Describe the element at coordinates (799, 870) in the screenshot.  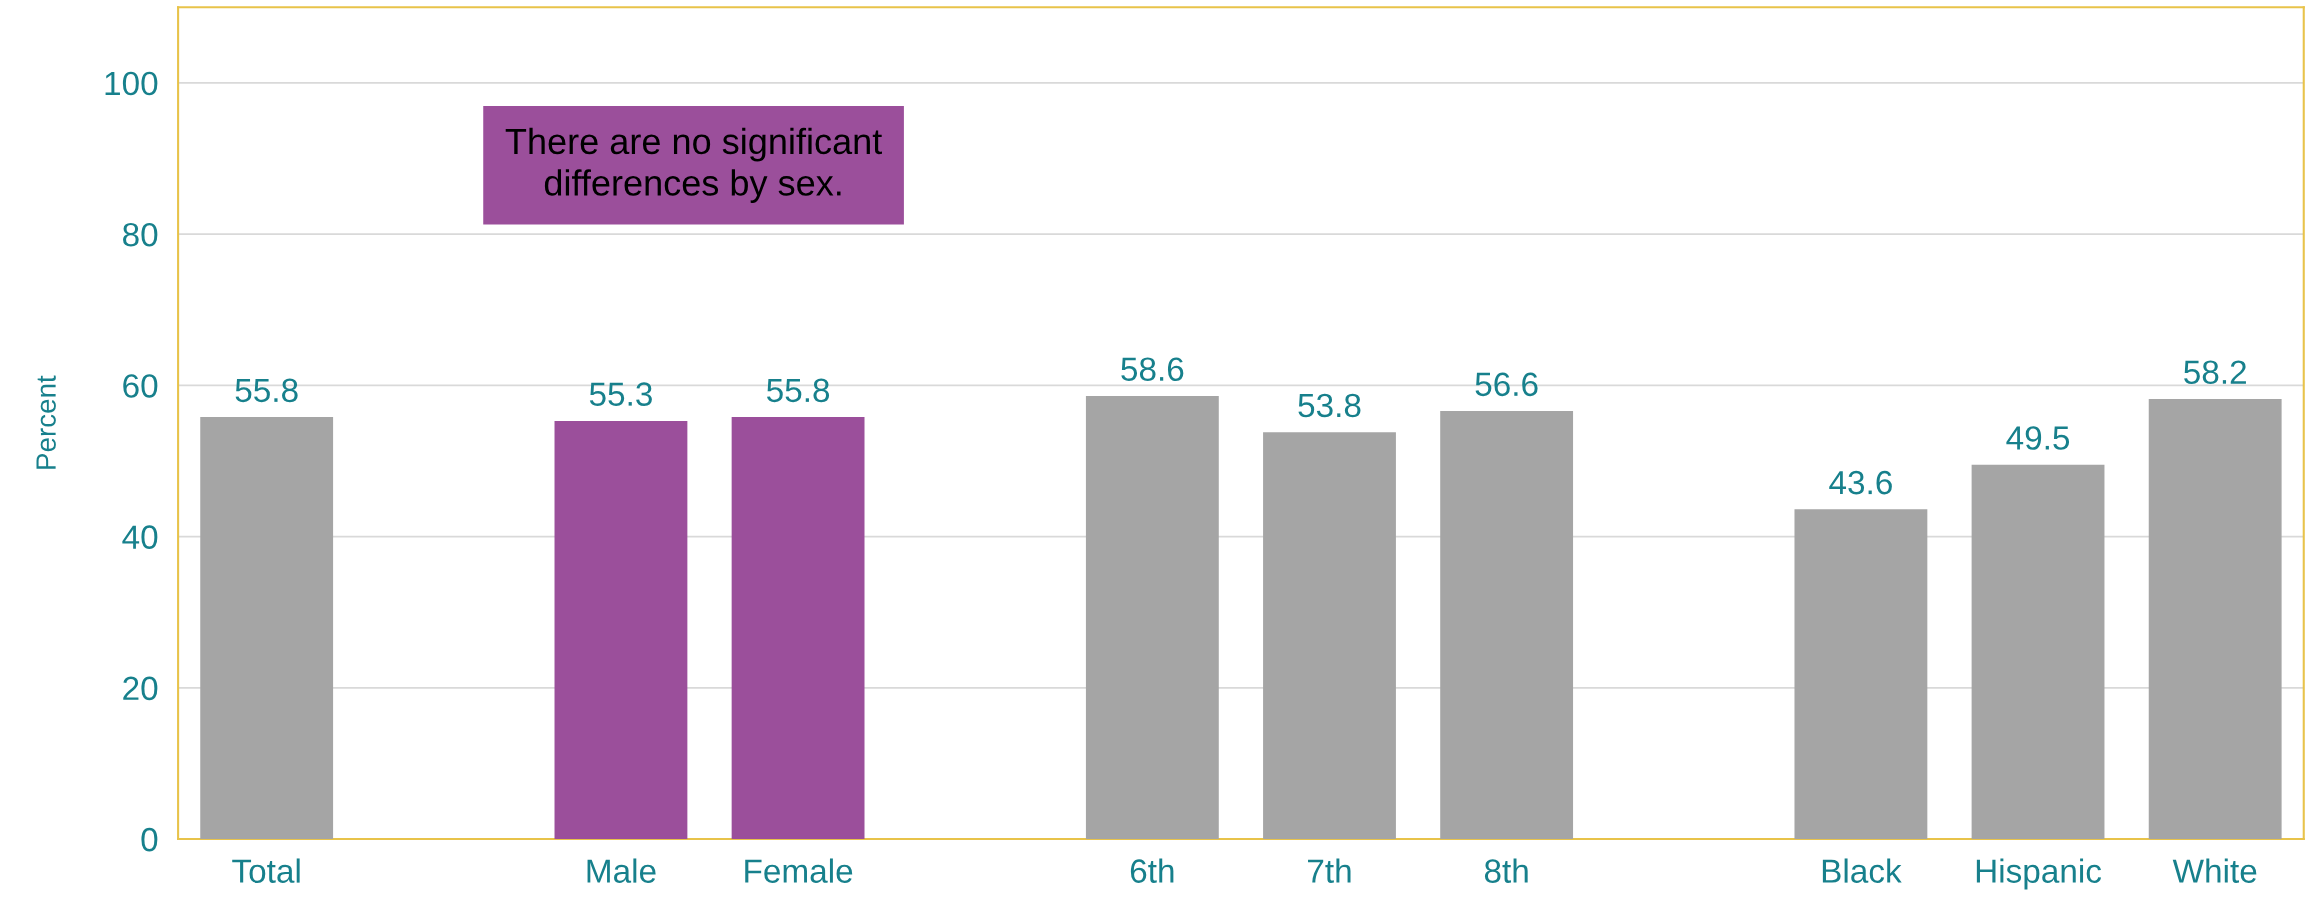
I see `x-tick-label: Female` at that location.